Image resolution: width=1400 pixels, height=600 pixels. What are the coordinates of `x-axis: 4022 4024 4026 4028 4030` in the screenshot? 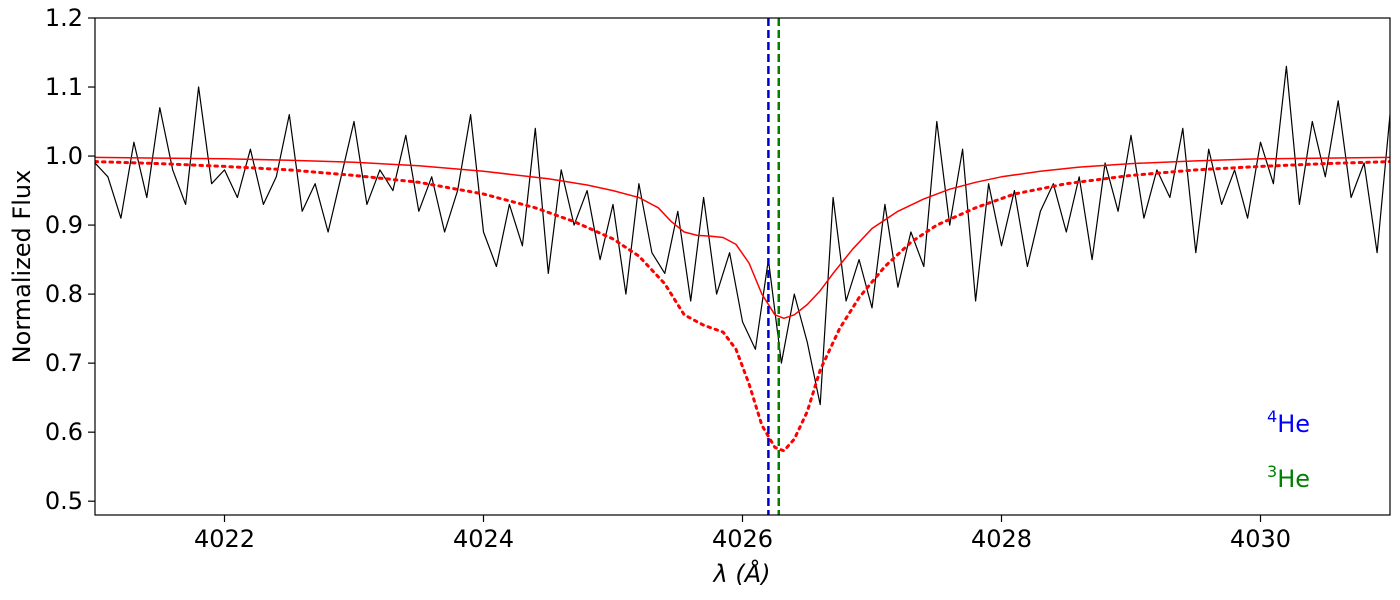 It's located at (742, 534).